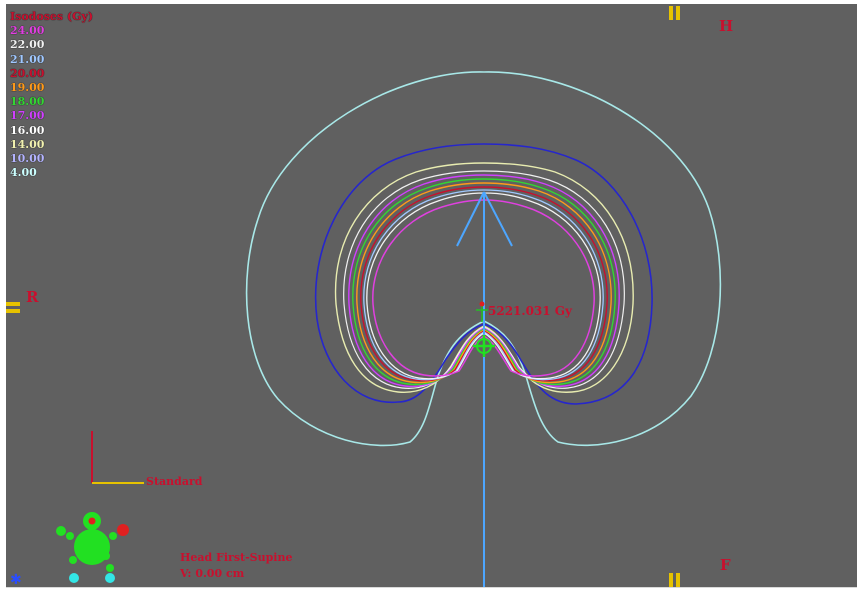  I want to click on legend-title: Isodoses (Gy), so click(52, 16).